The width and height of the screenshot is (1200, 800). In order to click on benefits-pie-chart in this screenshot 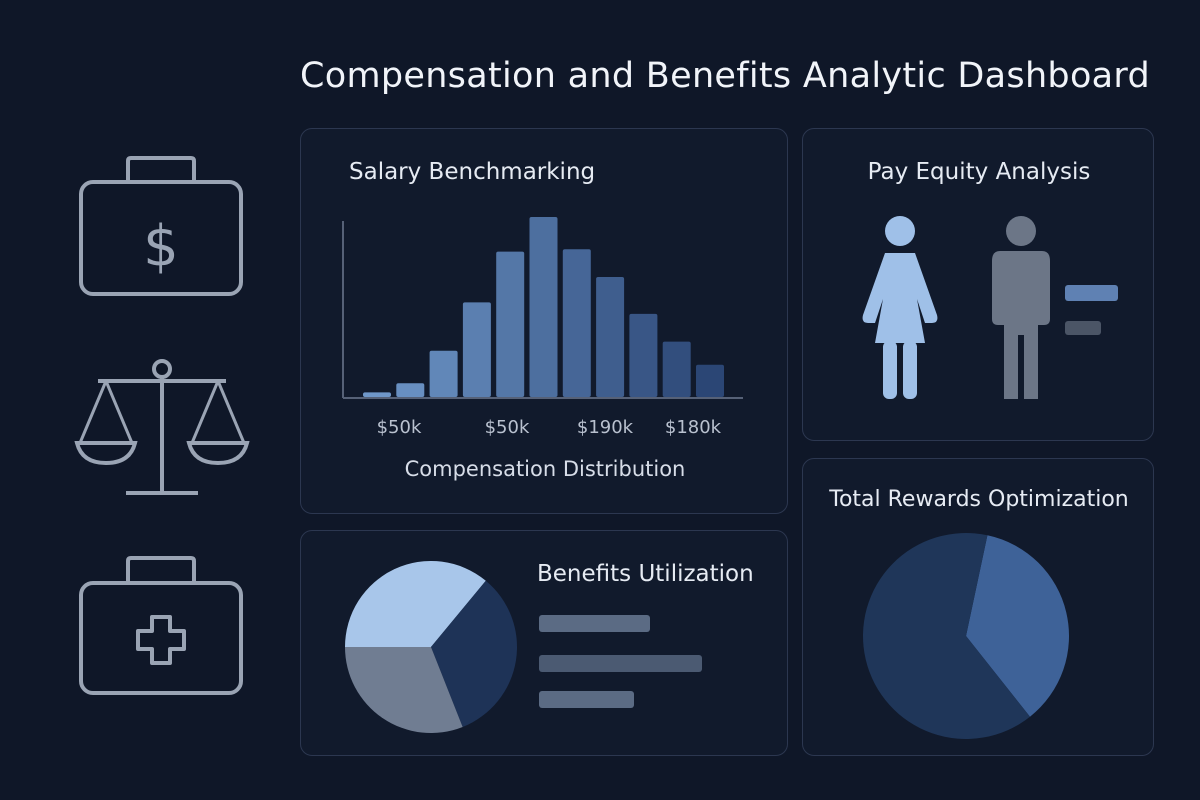, I will do `click(431, 647)`.